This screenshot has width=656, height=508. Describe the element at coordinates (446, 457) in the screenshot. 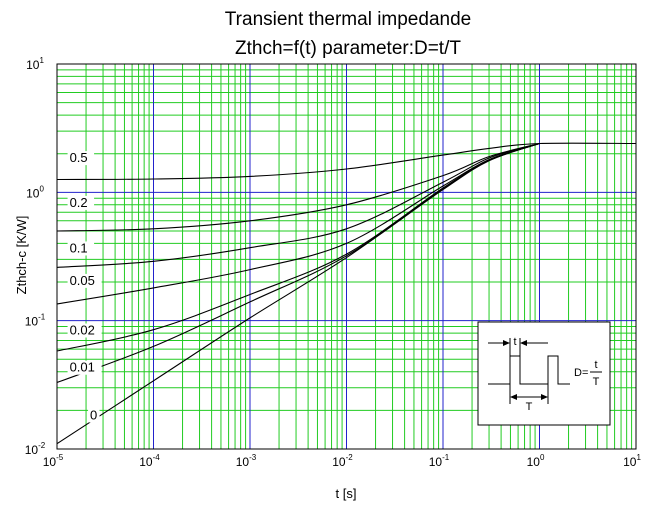

I see `x-tick-exponent: -1` at that location.